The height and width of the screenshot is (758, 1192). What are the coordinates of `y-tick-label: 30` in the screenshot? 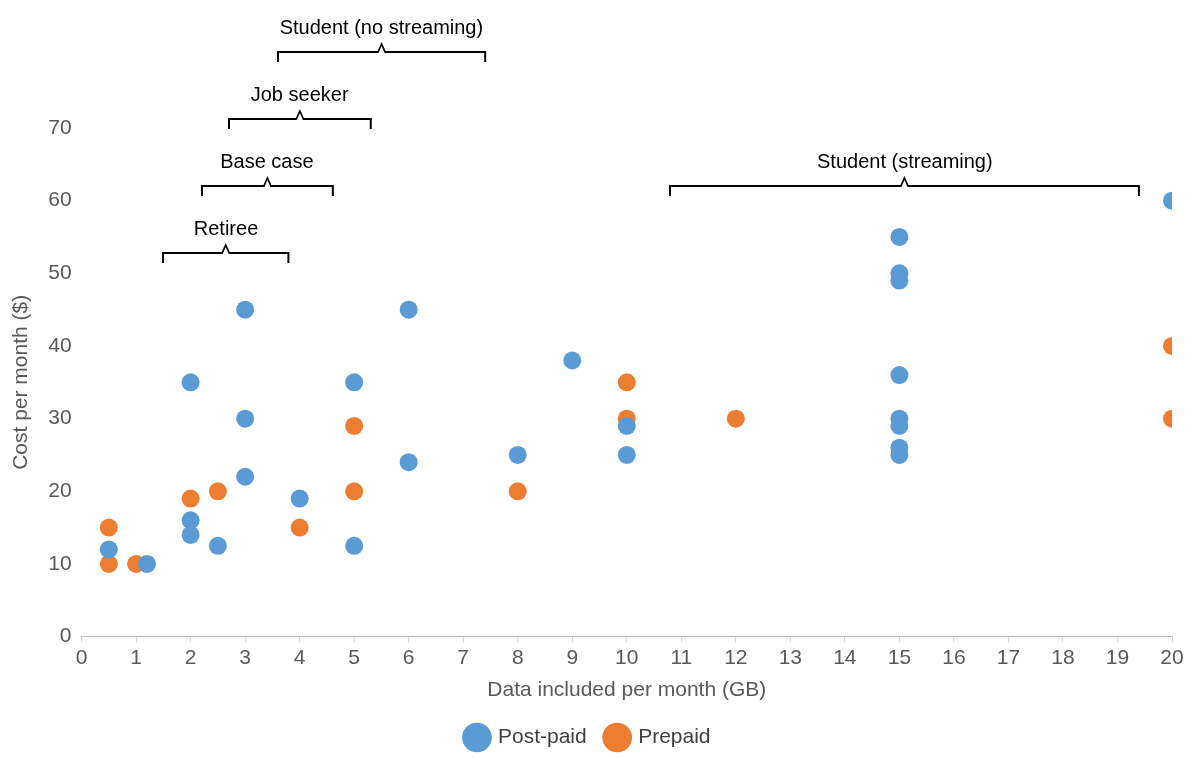 It's located at (60, 417).